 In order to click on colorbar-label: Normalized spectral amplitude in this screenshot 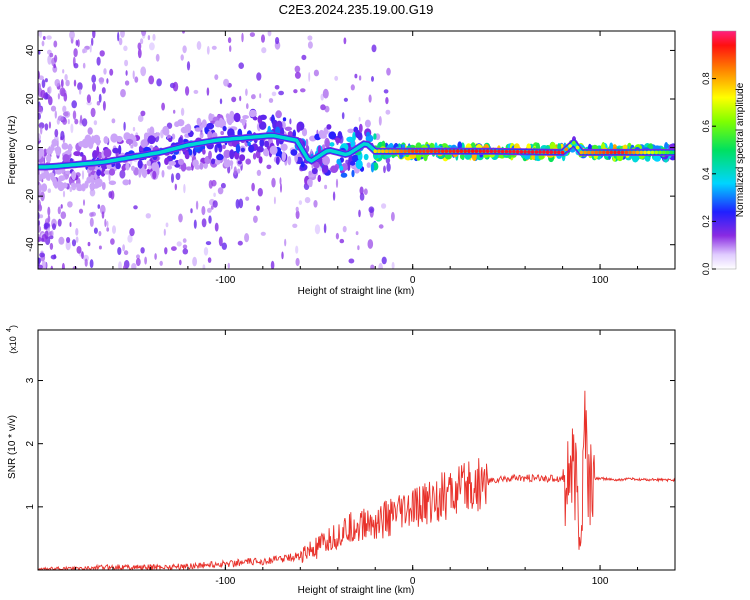, I will do `click(740, 149)`.